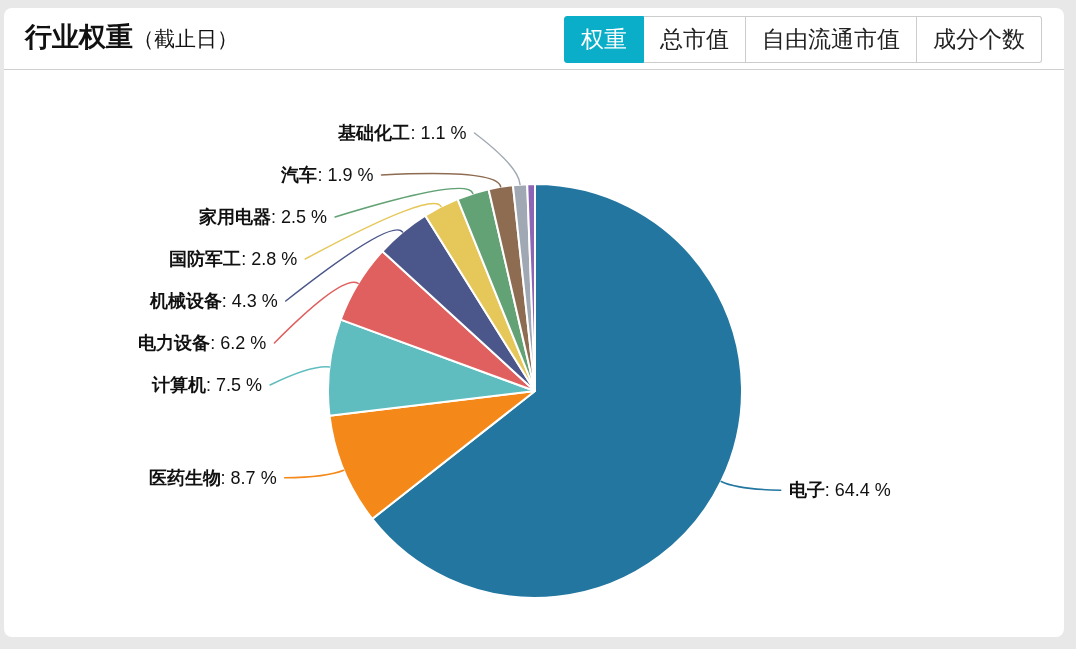  I want to click on slice-label: 家用电器, so click(235, 217).